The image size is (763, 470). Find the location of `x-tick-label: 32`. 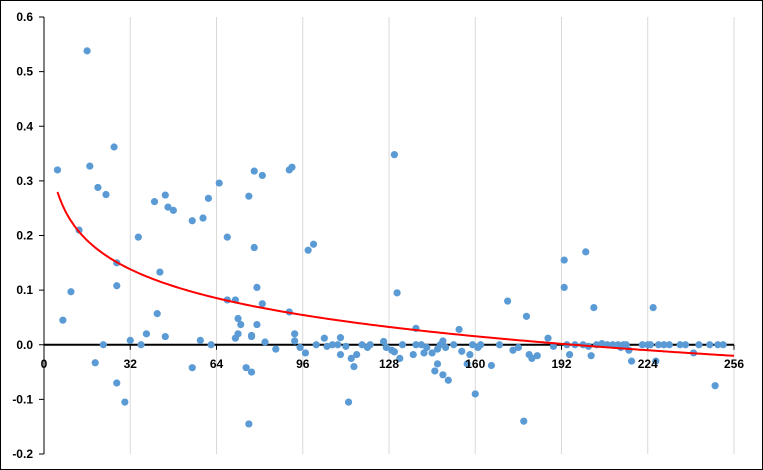

x-tick-label: 32 is located at coordinates (131, 364).